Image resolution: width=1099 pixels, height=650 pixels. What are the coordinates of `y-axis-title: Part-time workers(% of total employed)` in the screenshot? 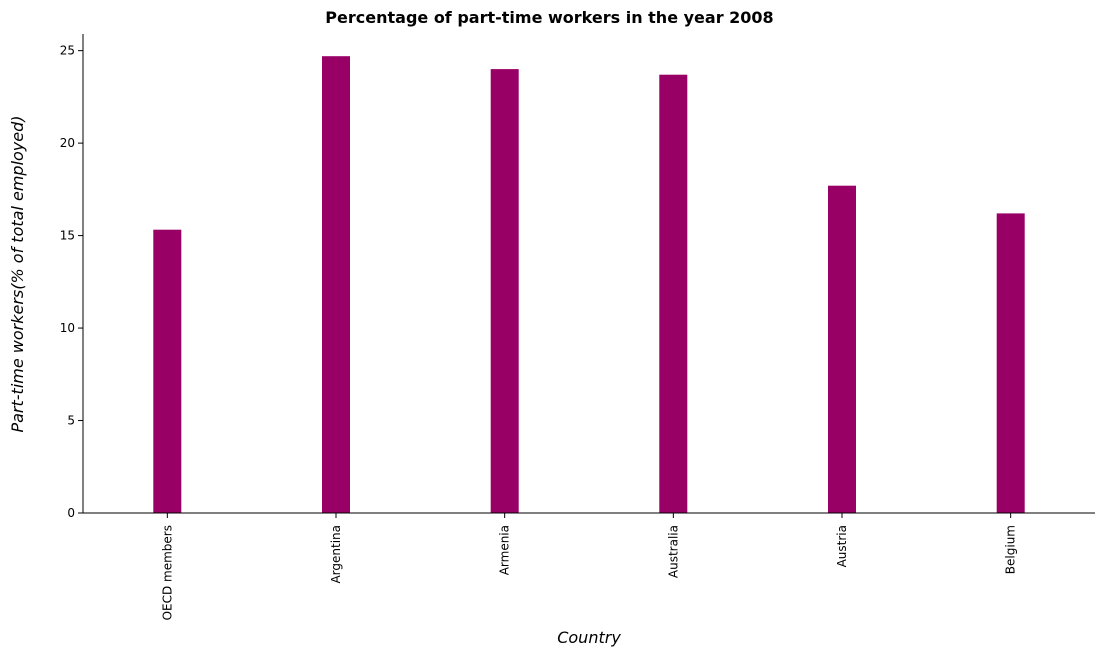 It's located at (17, 273).